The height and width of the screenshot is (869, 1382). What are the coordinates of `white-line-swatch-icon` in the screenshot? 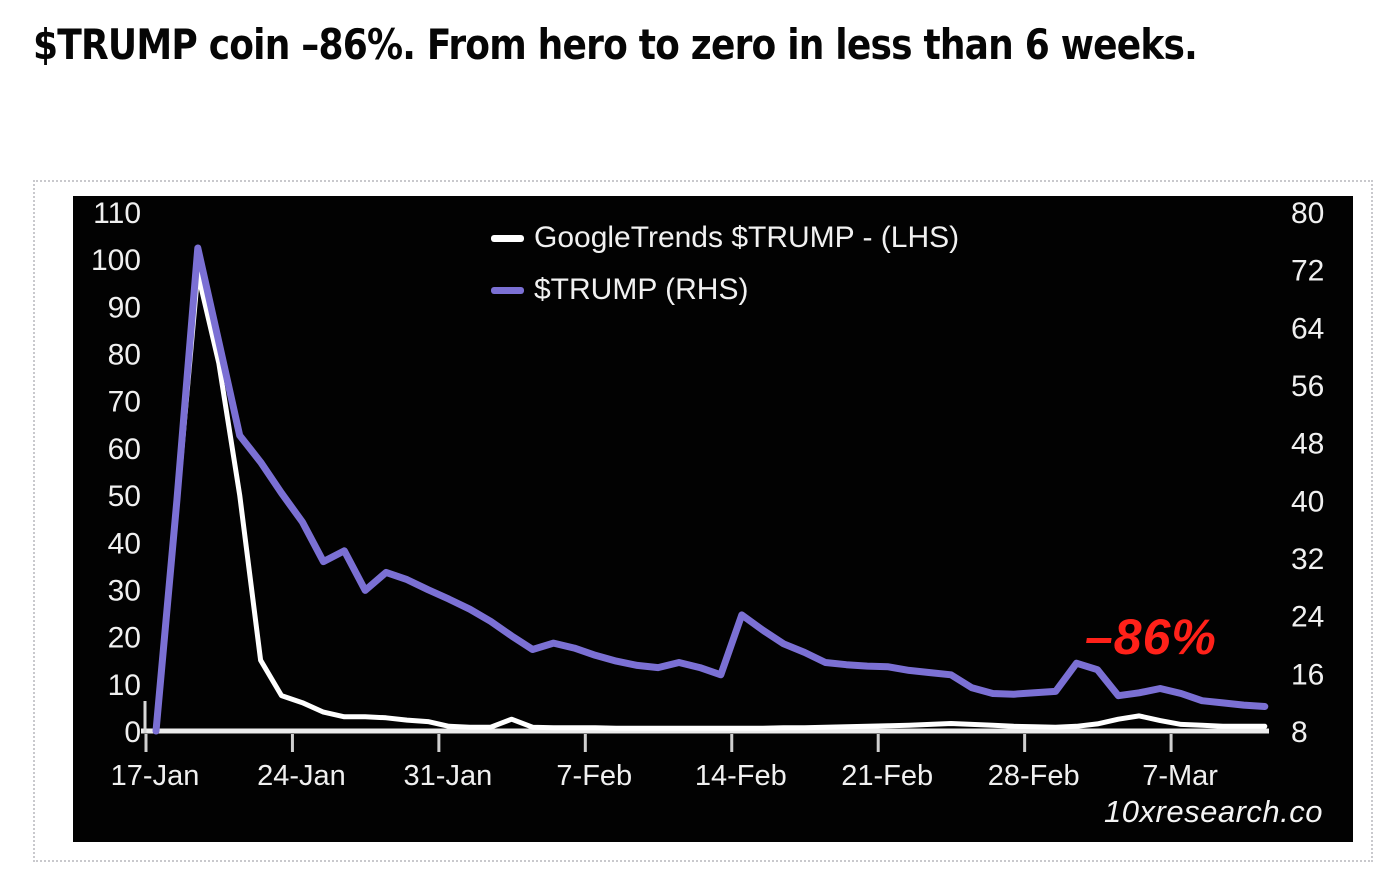 It's located at (507, 238).